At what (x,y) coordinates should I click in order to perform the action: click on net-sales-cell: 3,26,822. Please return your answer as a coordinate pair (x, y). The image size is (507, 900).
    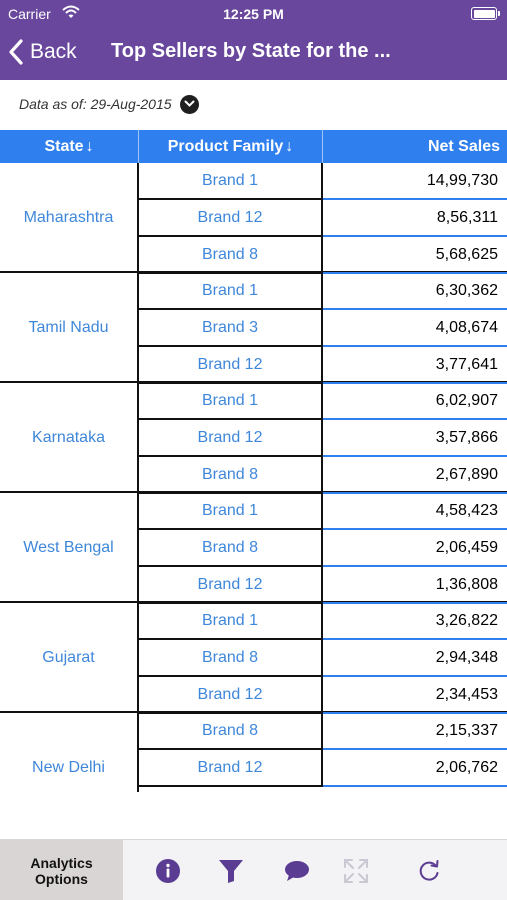
    Looking at the image, I should click on (415, 621).